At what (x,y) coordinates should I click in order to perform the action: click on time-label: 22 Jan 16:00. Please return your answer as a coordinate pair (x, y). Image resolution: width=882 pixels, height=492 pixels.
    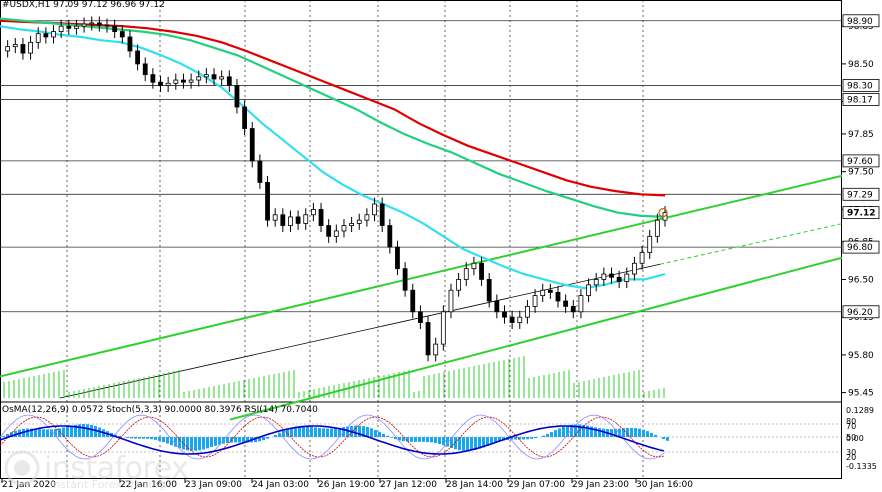
    Looking at the image, I should click on (148, 485).